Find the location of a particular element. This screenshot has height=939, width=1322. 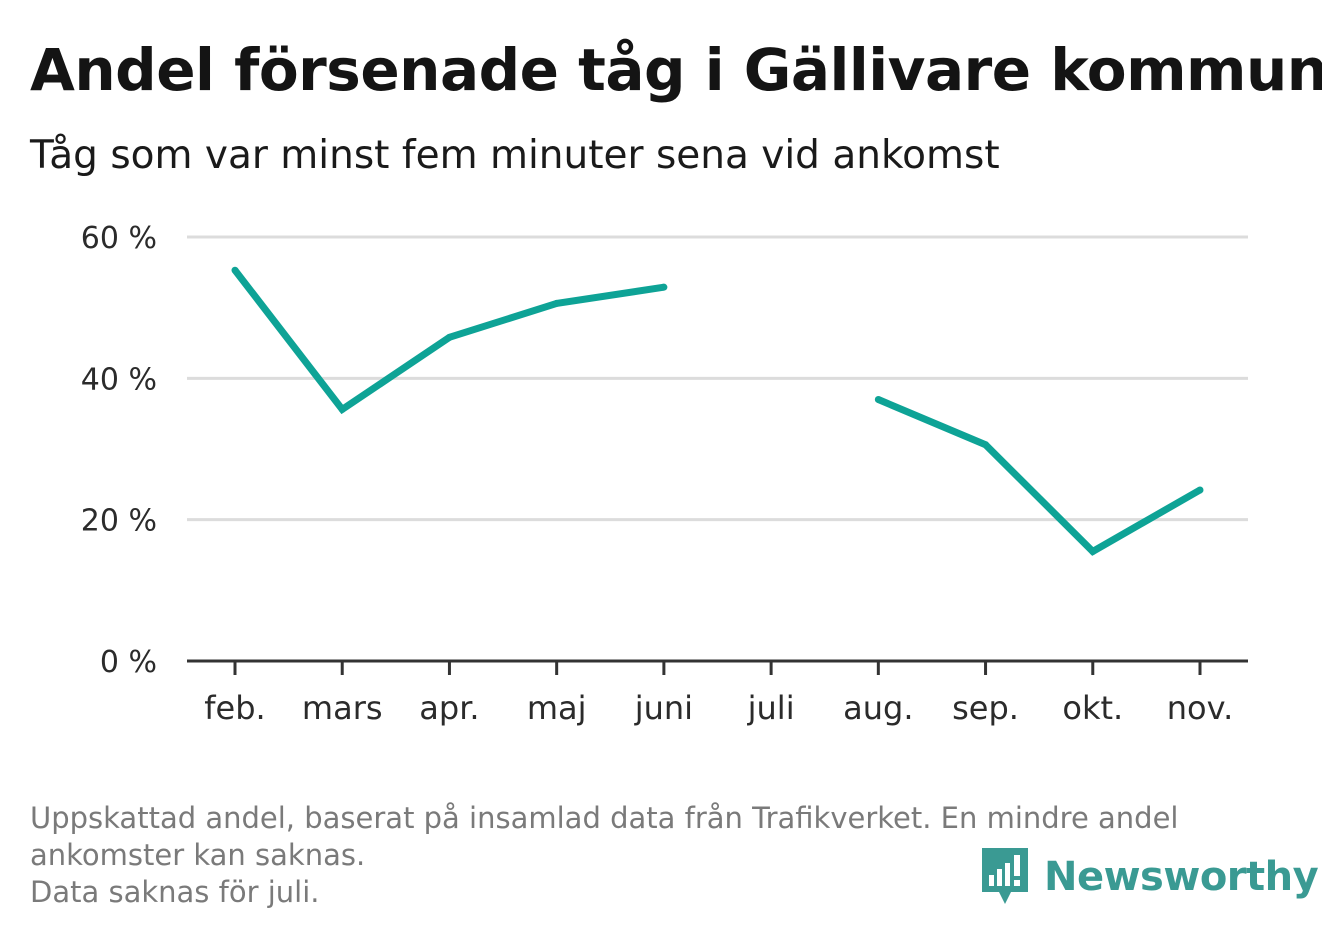

x-tick-label: maj is located at coordinates (557, 708).